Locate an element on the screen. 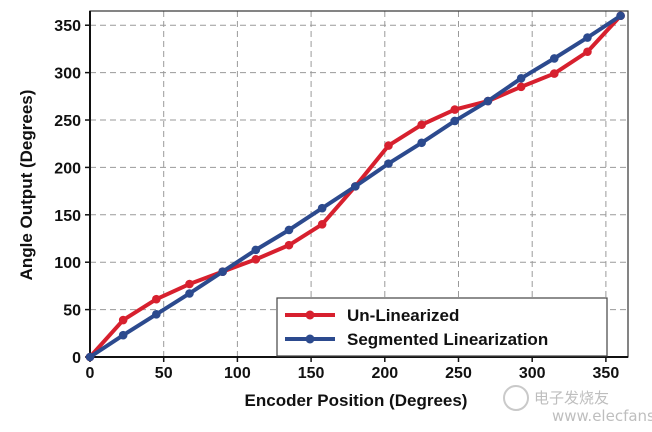 This screenshot has height=432, width=652. x-tick-label: 200 is located at coordinates (384, 373).